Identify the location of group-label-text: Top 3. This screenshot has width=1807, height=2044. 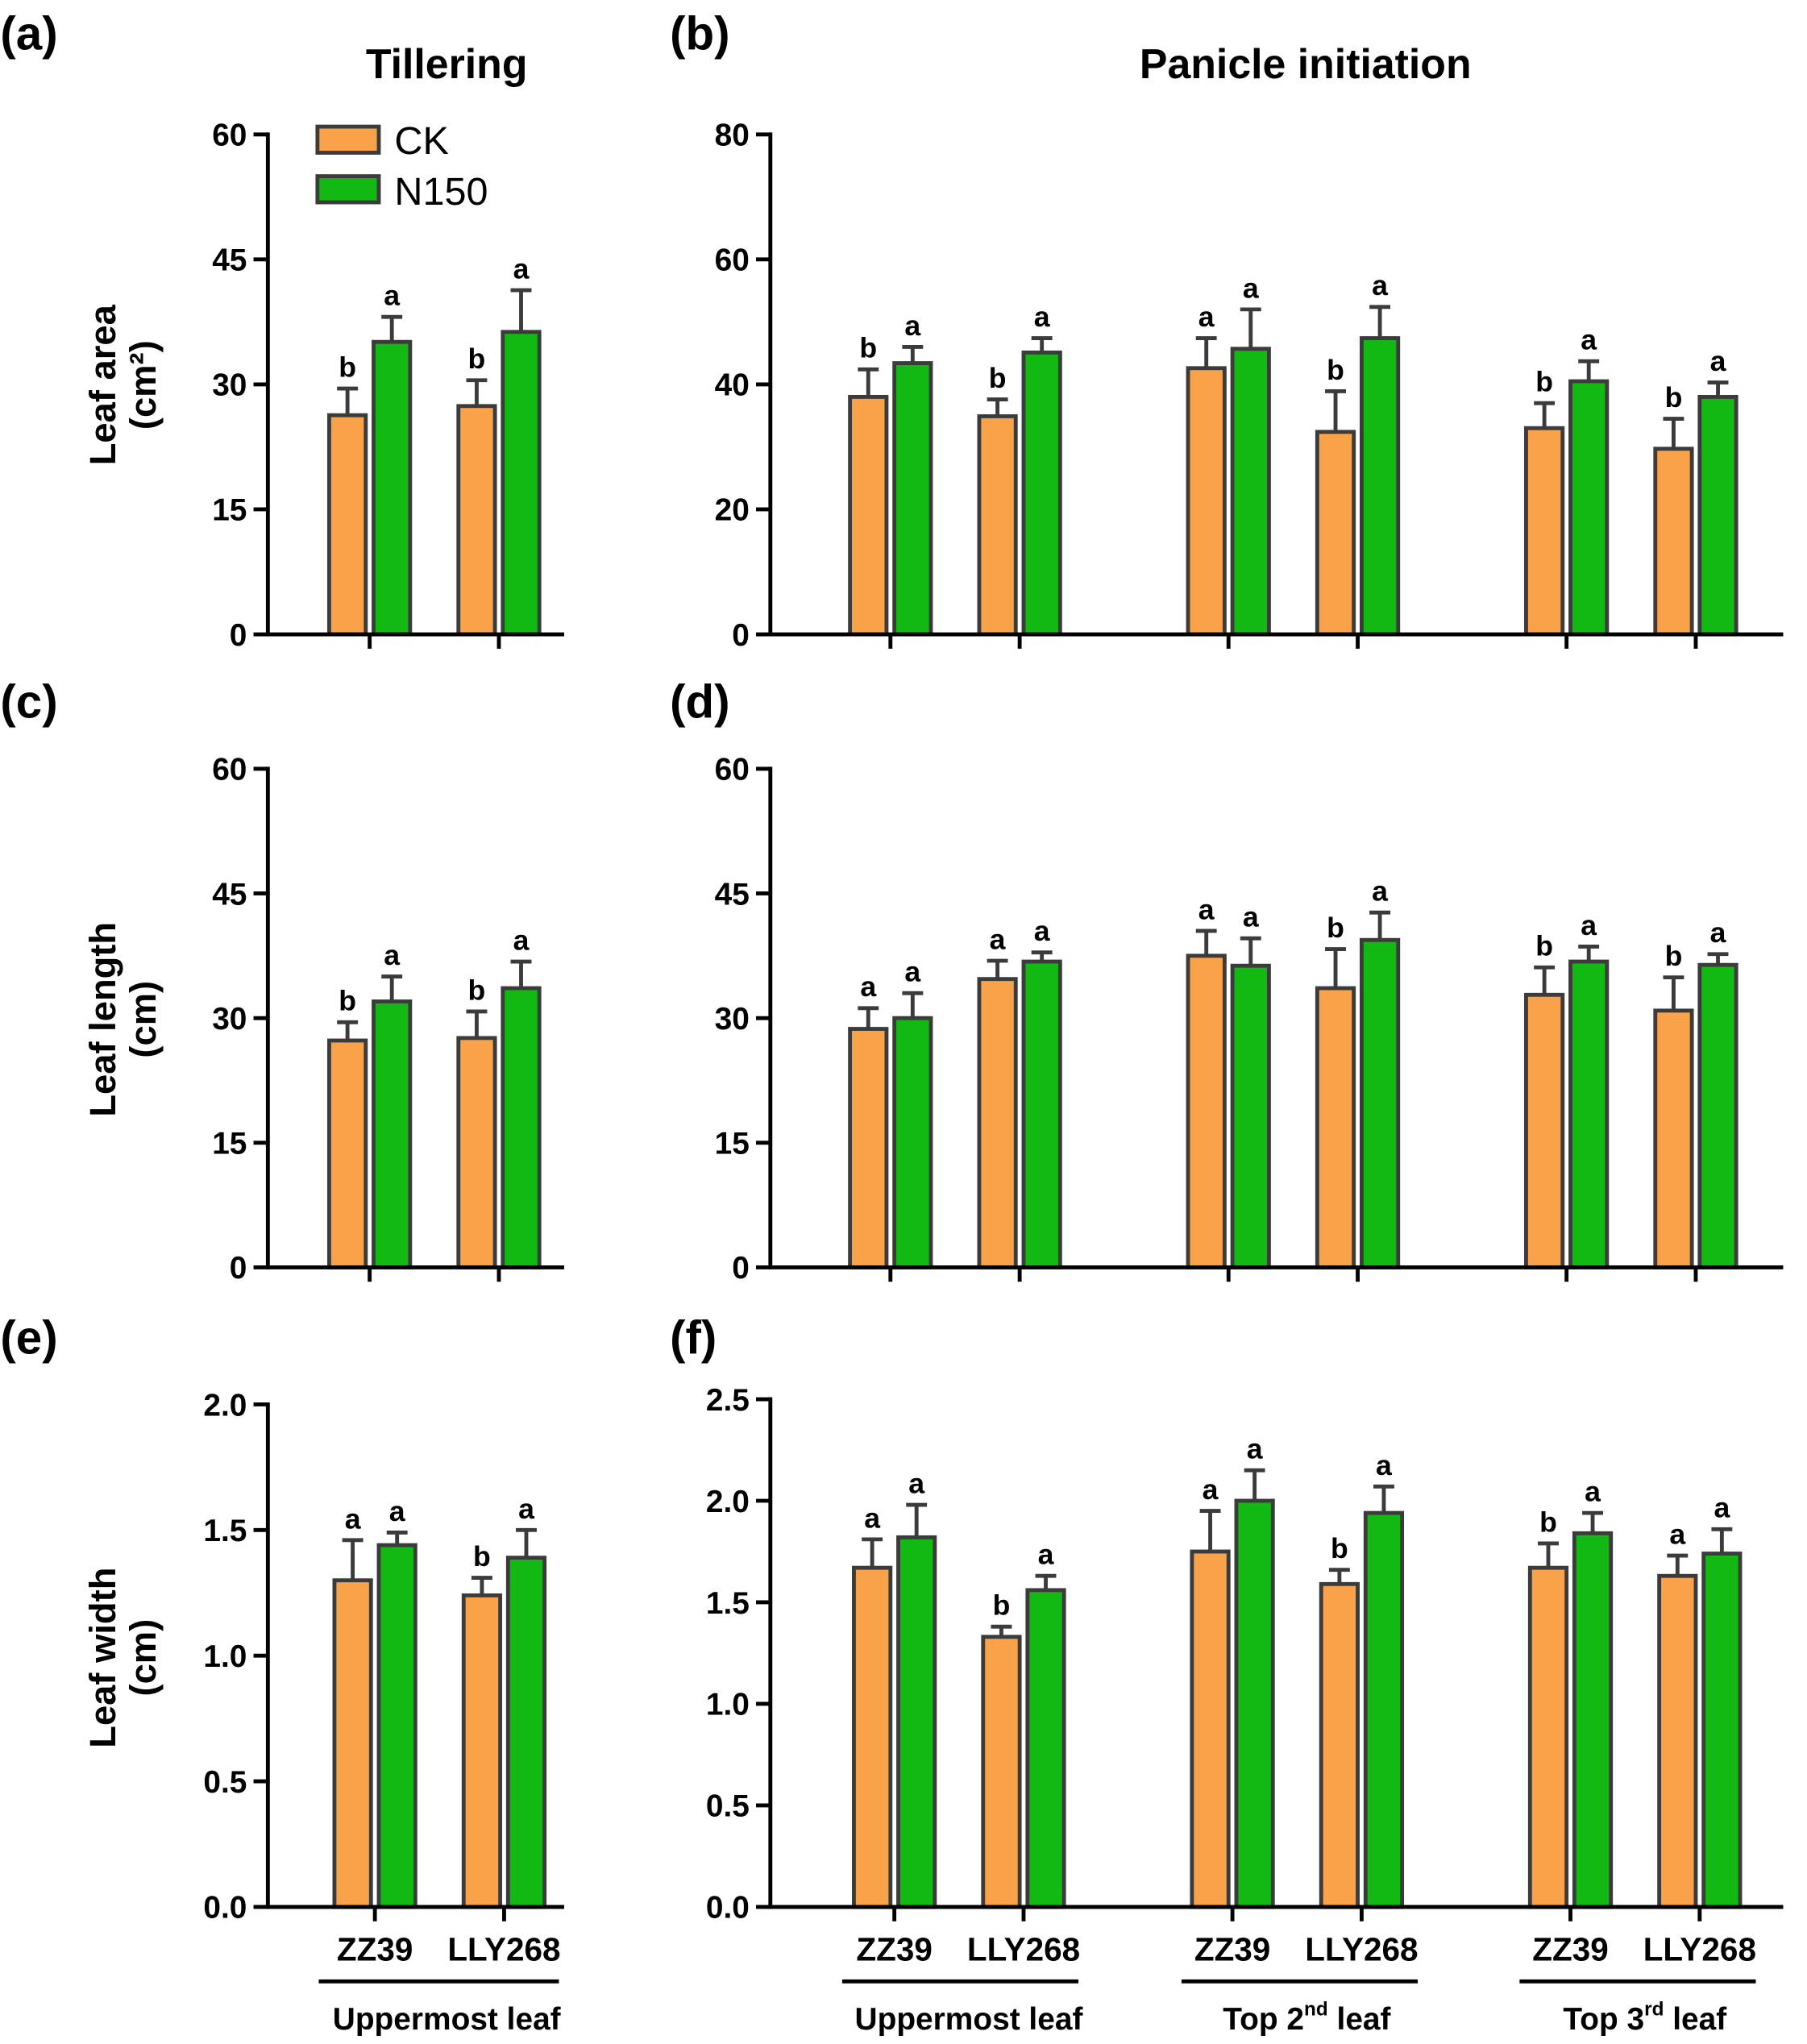
(1603, 2019).